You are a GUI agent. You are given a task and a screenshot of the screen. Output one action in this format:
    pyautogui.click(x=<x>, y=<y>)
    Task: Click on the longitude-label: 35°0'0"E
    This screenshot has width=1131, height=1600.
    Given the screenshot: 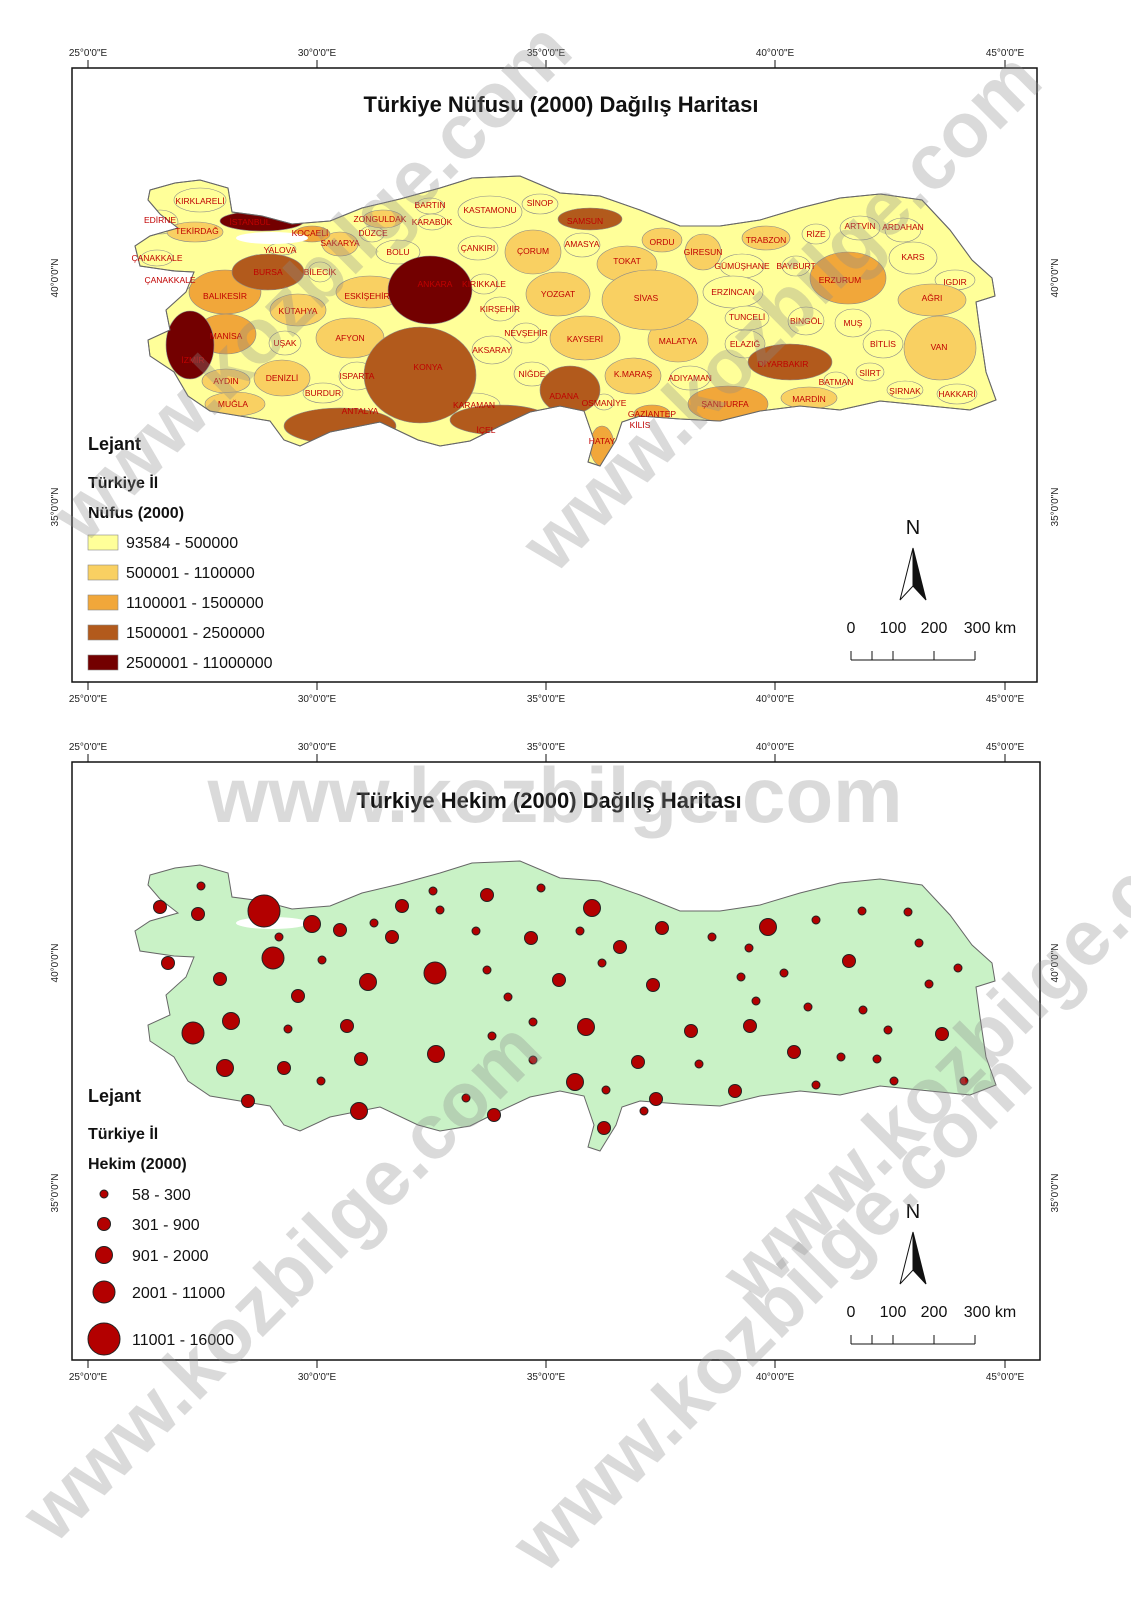 What is the action you would take?
    pyautogui.click(x=546, y=699)
    